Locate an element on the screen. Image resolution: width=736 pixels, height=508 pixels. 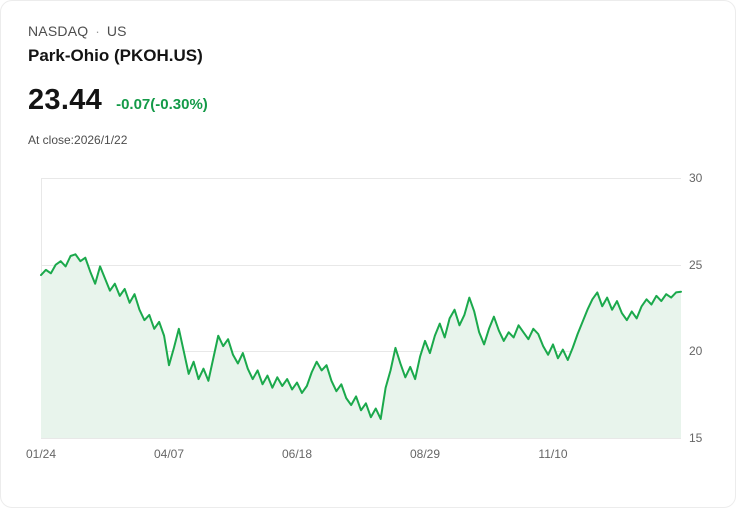
x-axis-label: 04/07 is located at coordinates (169, 454).